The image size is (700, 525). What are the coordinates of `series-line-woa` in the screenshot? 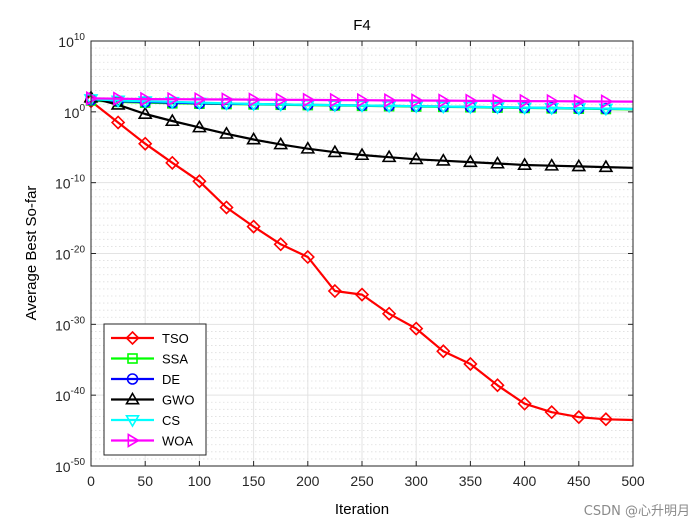 It's located at (362, 100).